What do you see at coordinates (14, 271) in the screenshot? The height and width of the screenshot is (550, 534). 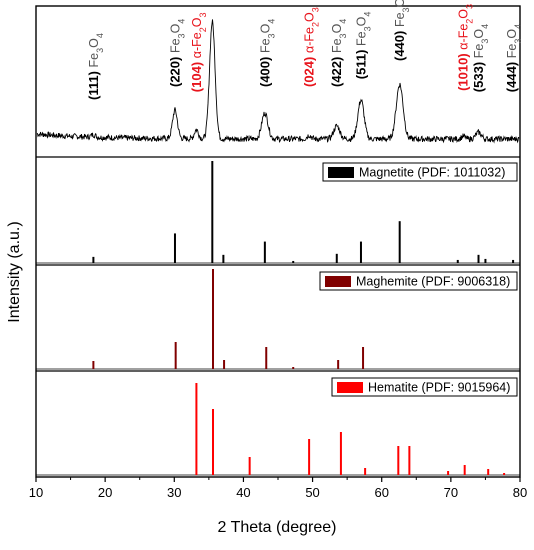 I see `y-axis-label: Intensity (a.u.)` at bounding box center [14, 271].